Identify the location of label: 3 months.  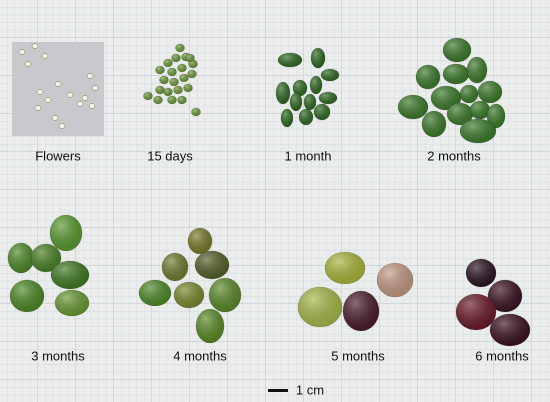
(58, 355).